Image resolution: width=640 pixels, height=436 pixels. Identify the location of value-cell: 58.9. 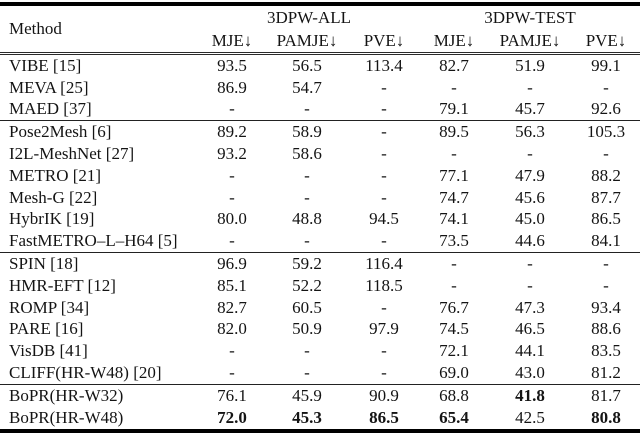
(307, 132).